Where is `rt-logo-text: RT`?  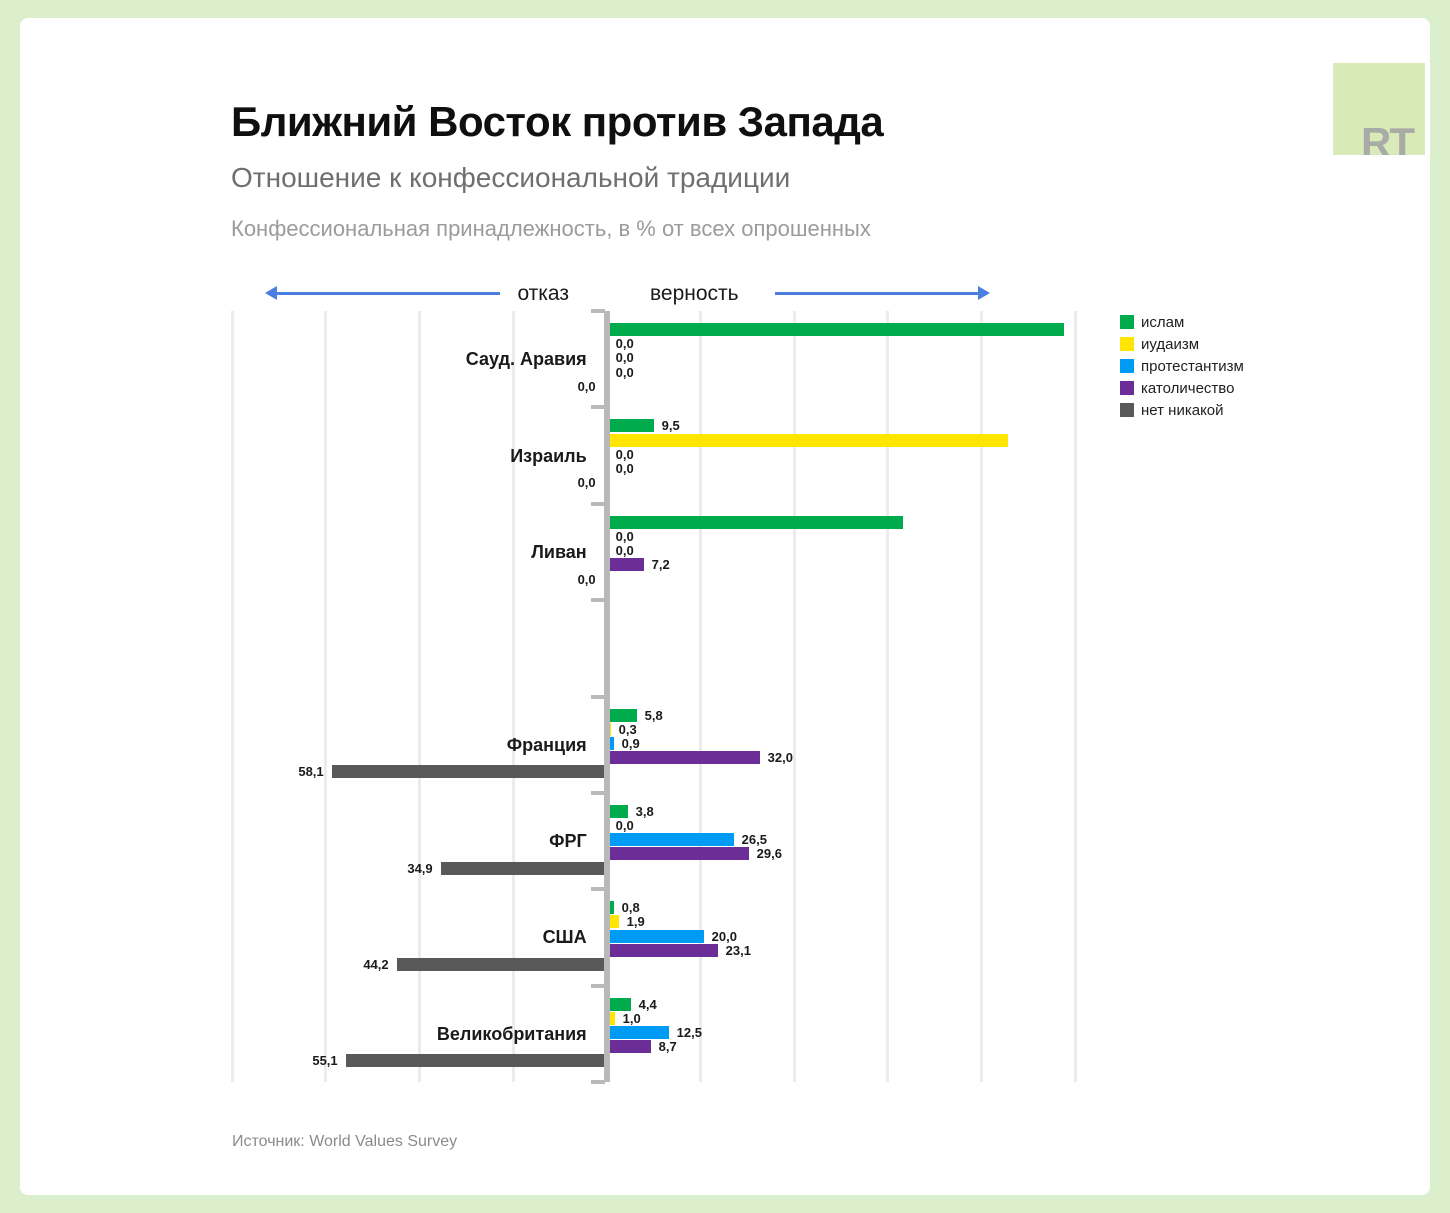
rt-logo-text: RT is located at coordinates (1388, 137).